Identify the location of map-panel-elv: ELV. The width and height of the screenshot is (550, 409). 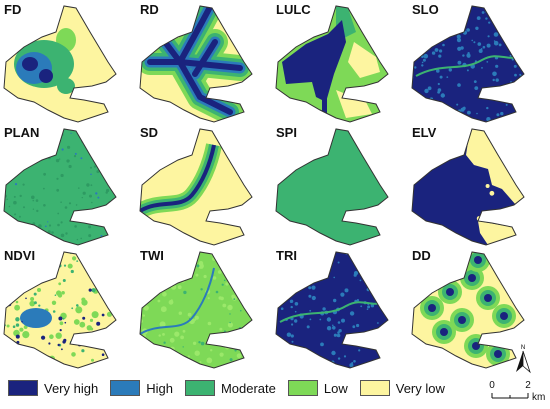
(468, 185).